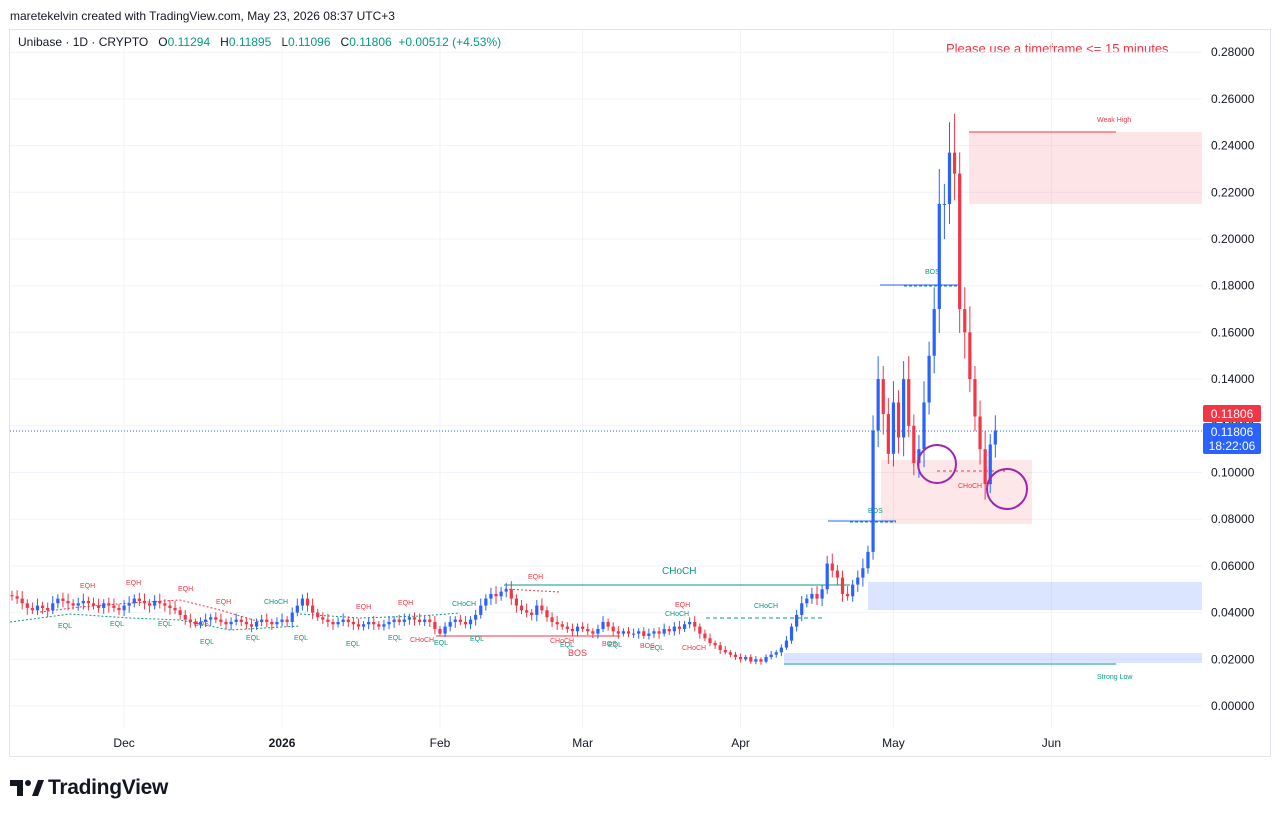  I want to click on time-axis: Dec 2026 Feb Mar Apr May Jun, so click(587, 743).